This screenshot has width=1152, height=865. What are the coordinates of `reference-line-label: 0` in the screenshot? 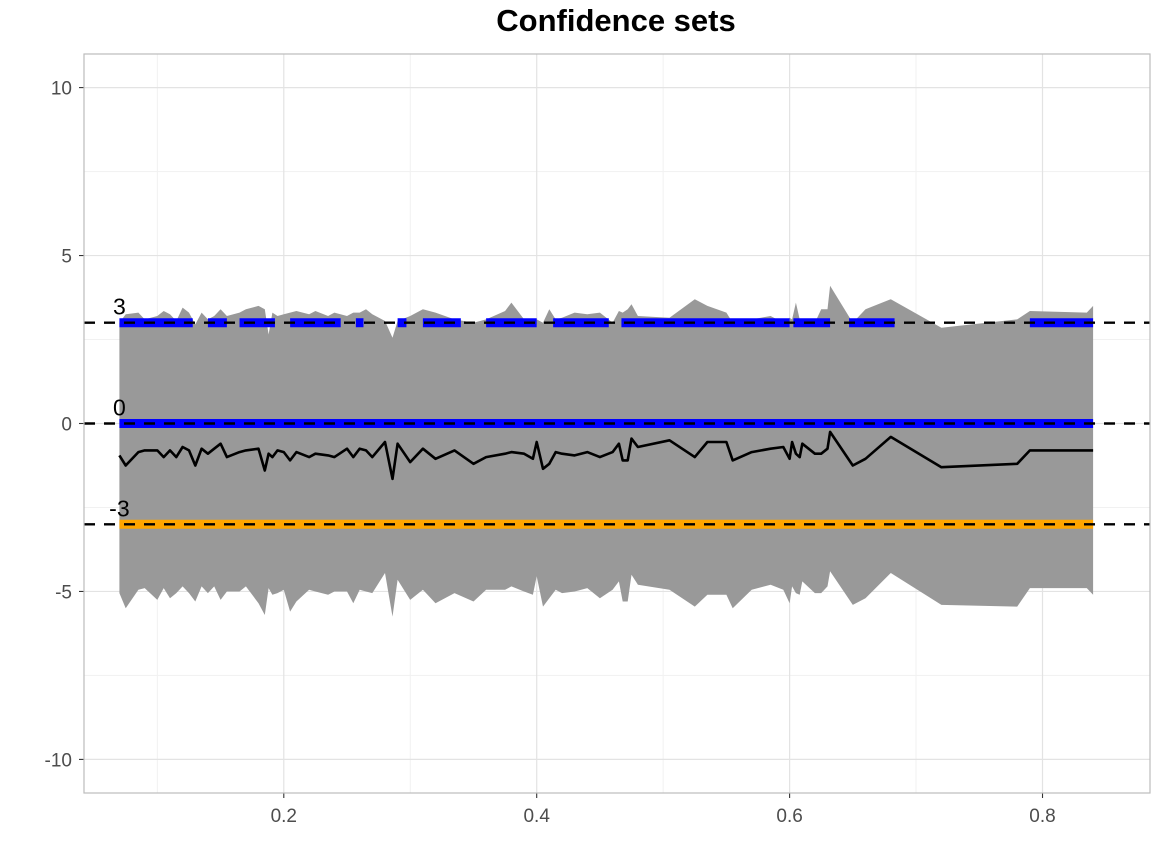 It's located at (119, 408).